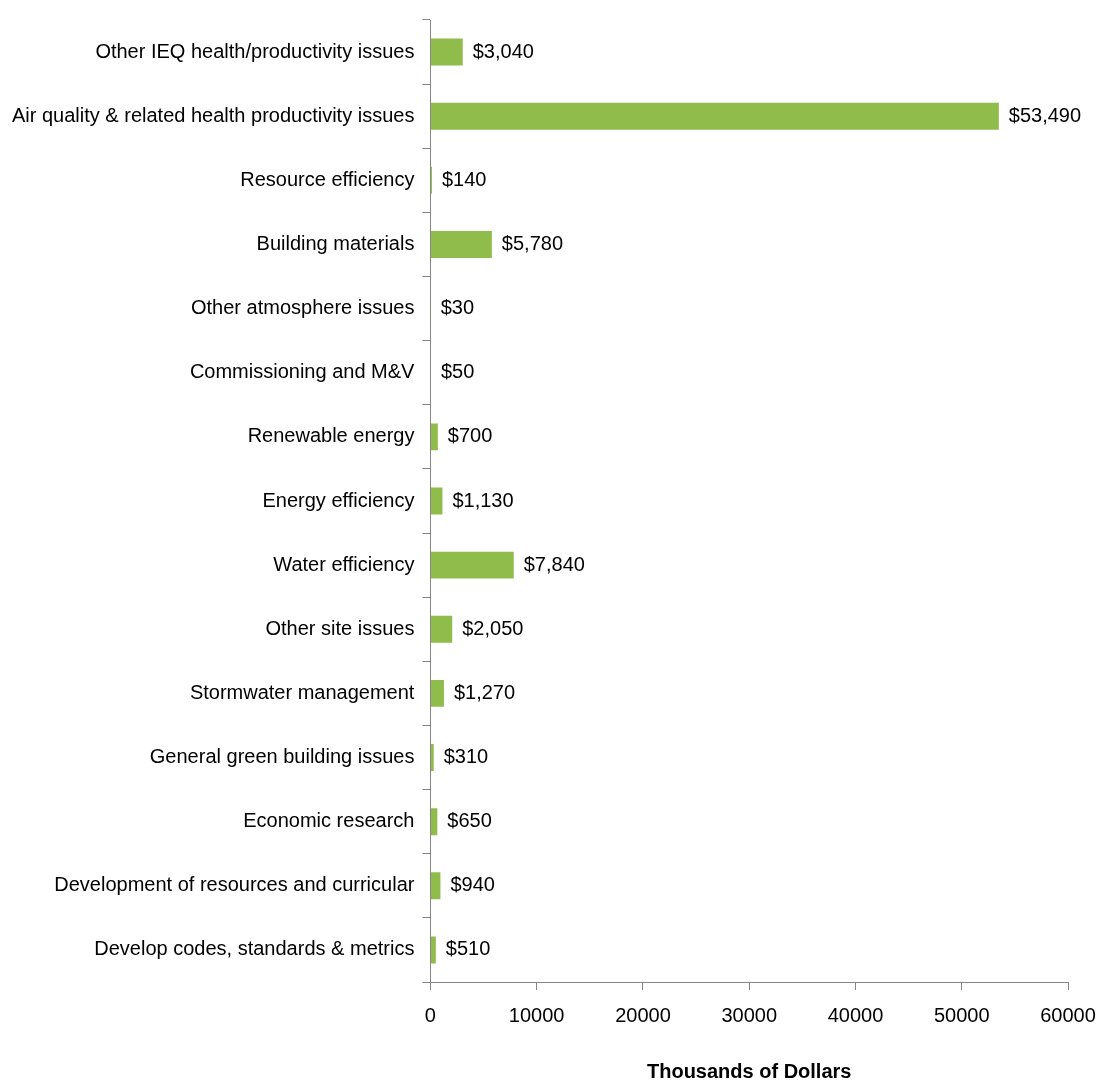 This screenshot has width=1120, height=1092. Describe the element at coordinates (329, 820) in the screenshot. I see `y-tick-label: Economic research` at that location.